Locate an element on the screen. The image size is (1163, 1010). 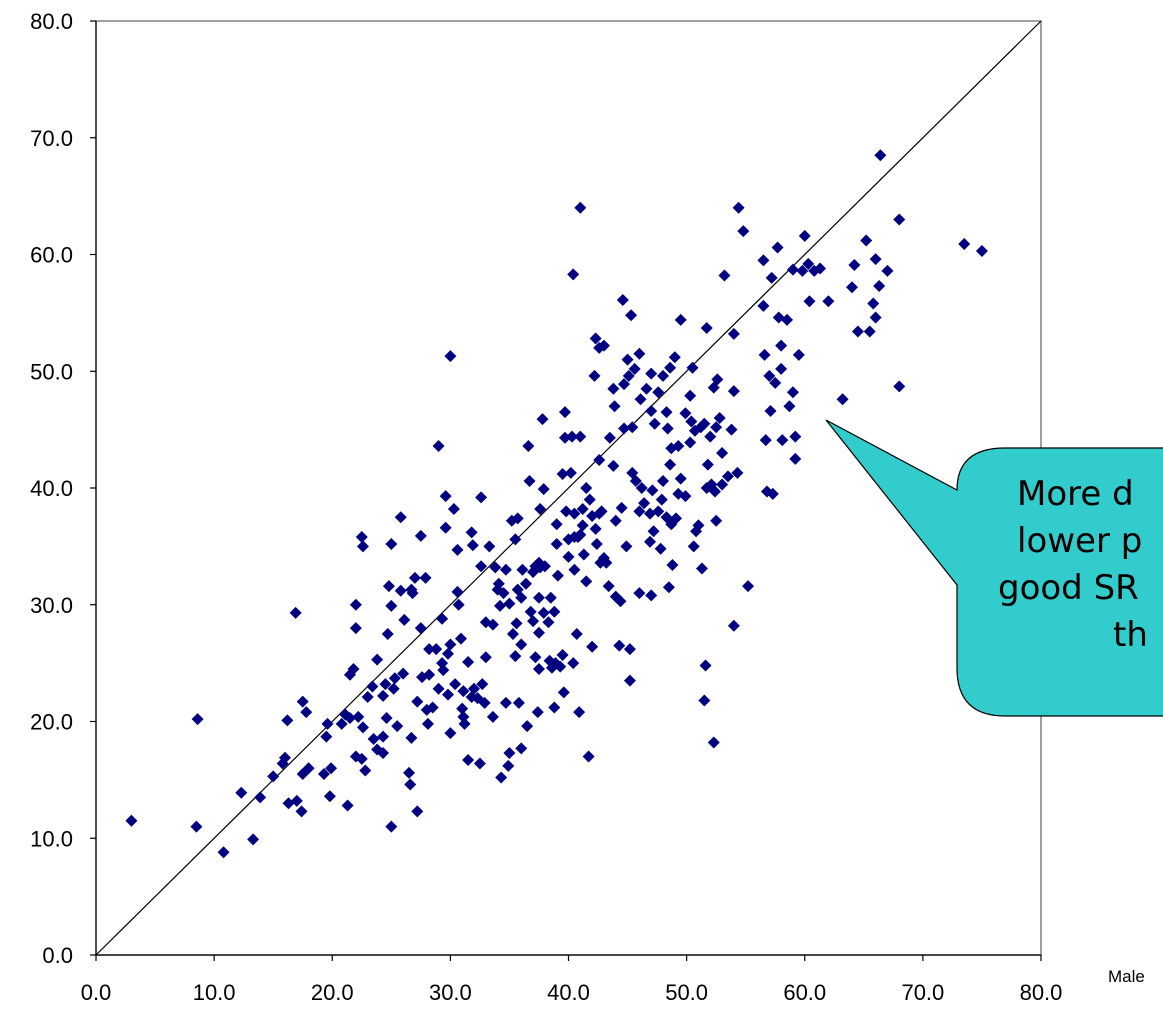
y-tick-label: 10.0 is located at coordinates (51, 838).